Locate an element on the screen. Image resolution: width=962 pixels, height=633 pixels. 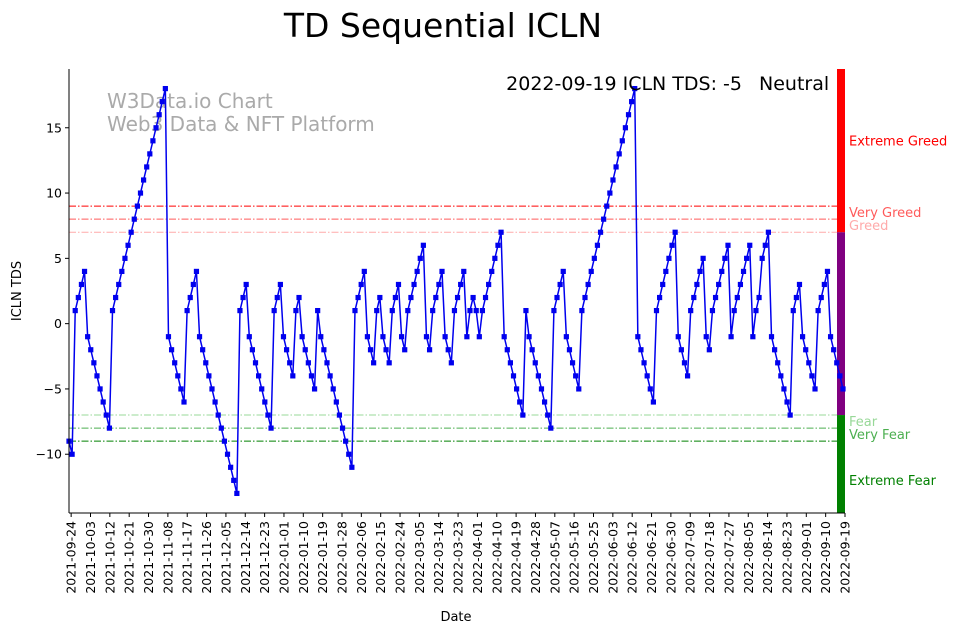
latest-value-annotation: 2022-09-19 ICLN TDS: -5 is located at coordinates (624, 84).